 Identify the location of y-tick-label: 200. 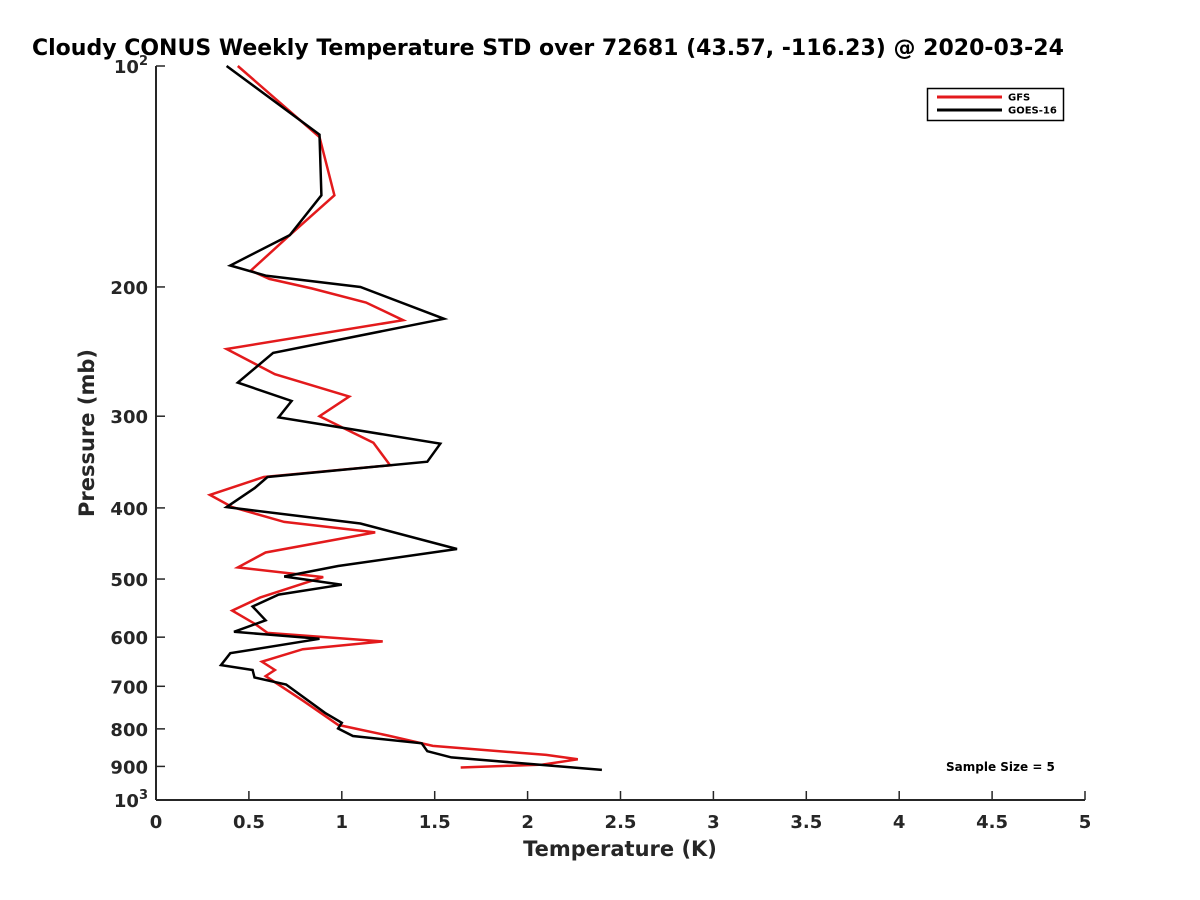
(129, 288).